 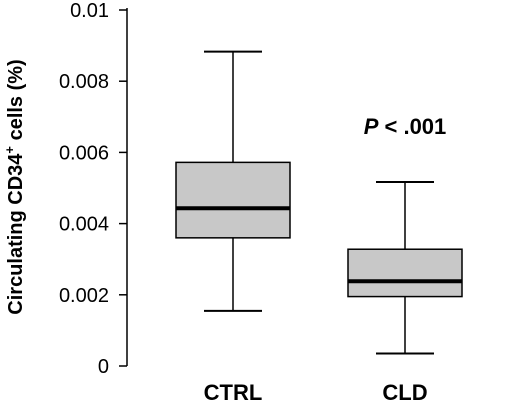 What do you see at coordinates (84, 225) in the screenshot?
I see `y-tick-label: 0.004` at bounding box center [84, 225].